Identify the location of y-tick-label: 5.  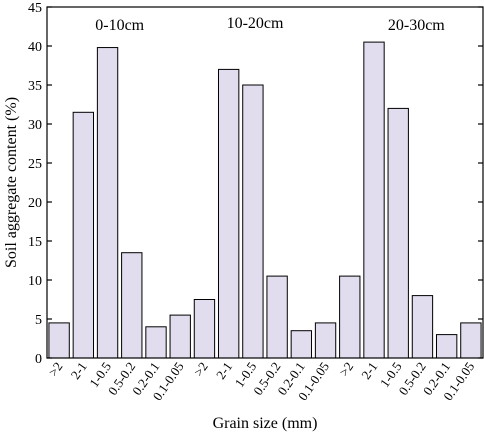
(38, 320).